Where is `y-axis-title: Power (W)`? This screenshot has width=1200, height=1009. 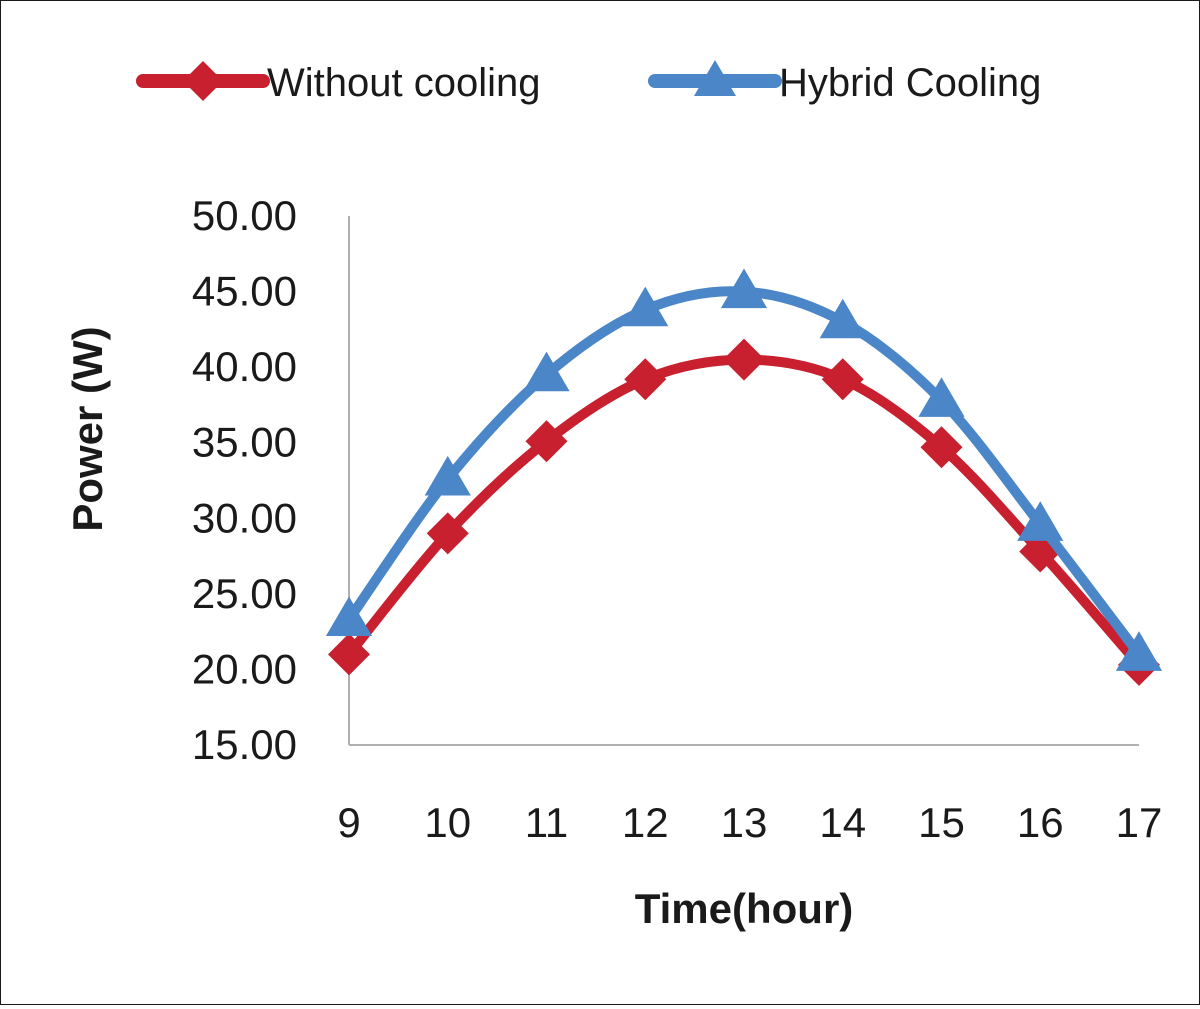
y-axis-title: Power (W) is located at coordinates (87, 428).